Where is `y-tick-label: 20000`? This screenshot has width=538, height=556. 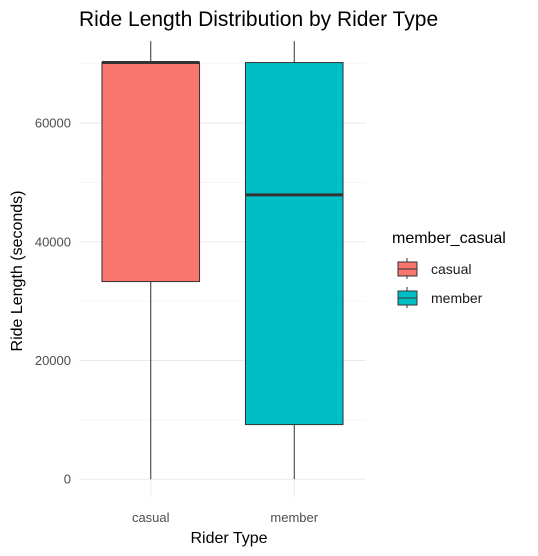 y-tick-label: 20000 is located at coordinates (53, 360).